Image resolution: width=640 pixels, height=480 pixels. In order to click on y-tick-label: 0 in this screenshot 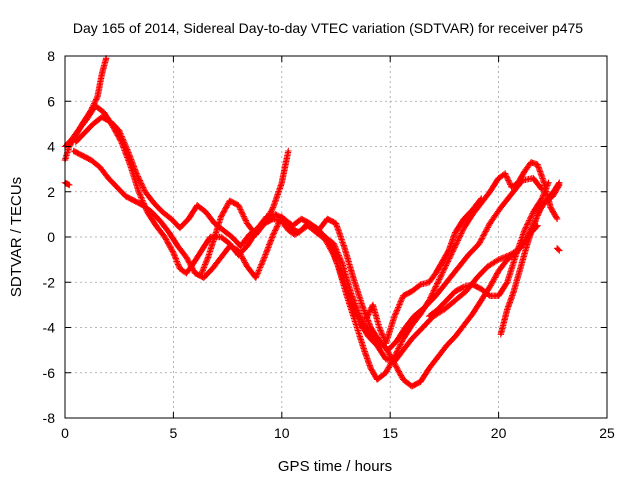, I will do `click(51, 237)`.